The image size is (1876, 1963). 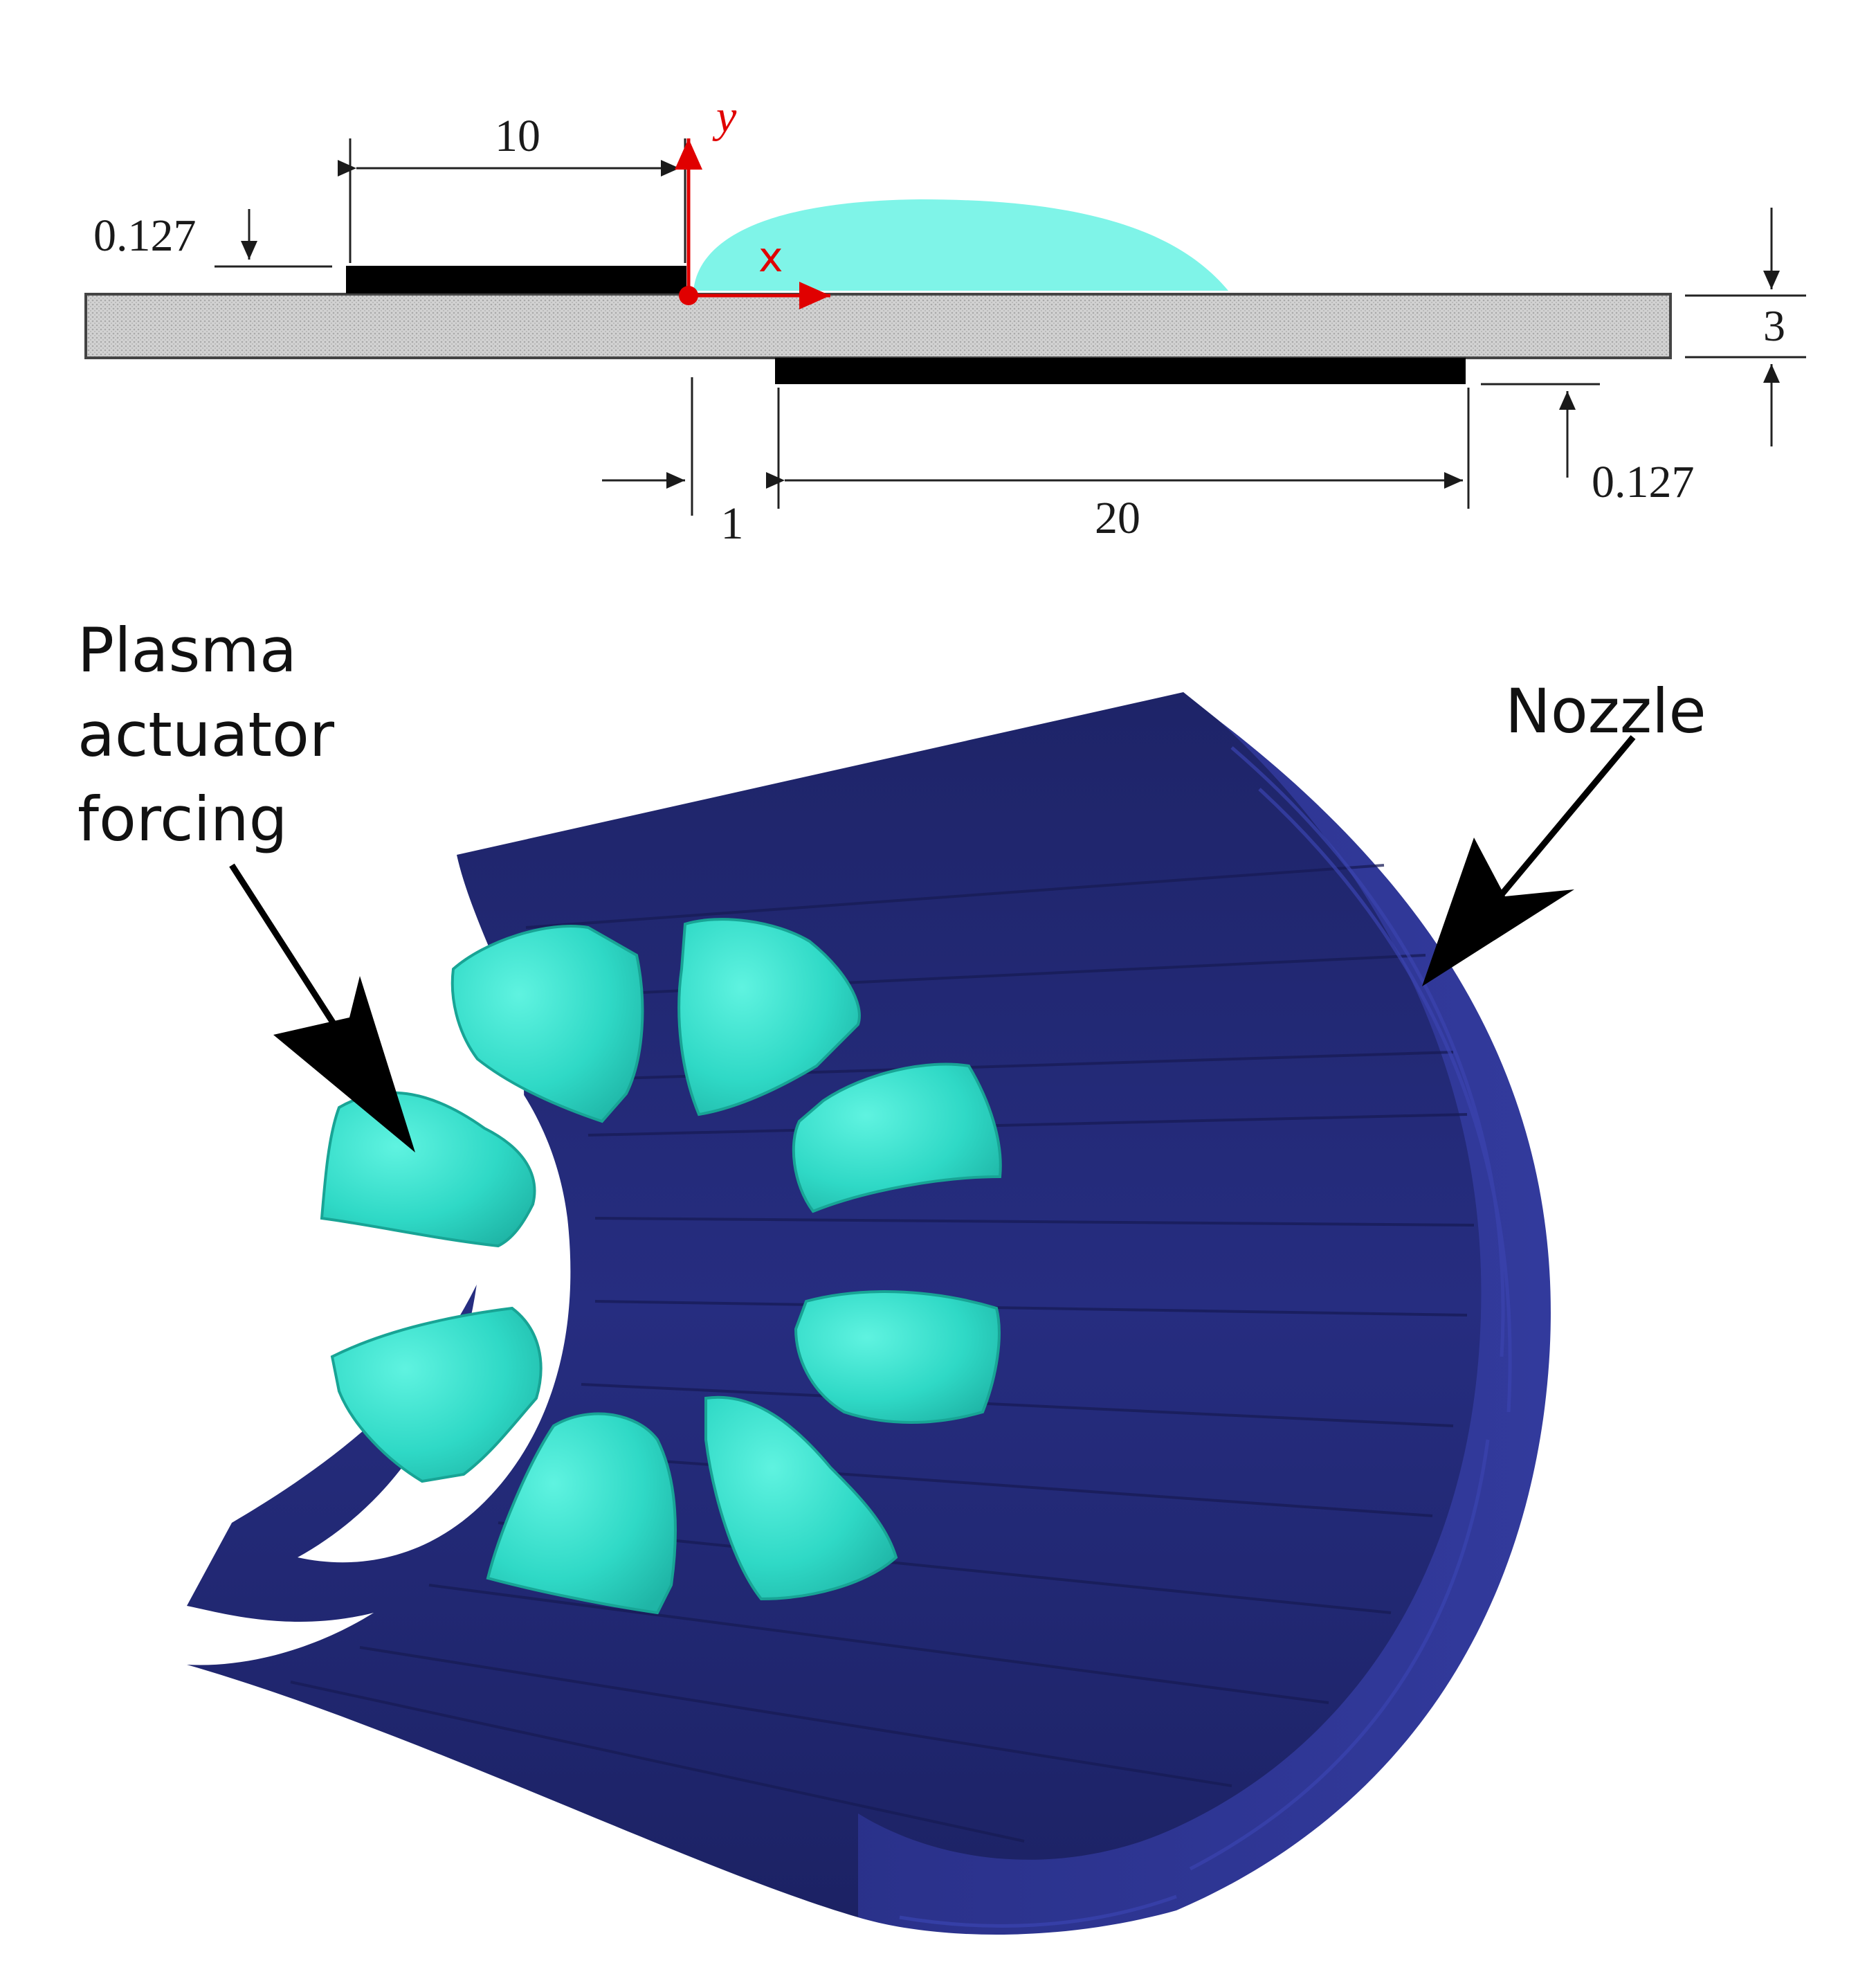 What do you see at coordinates (724, 116) in the screenshot?
I see `y-axis-label: y` at bounding box center [724, 116].